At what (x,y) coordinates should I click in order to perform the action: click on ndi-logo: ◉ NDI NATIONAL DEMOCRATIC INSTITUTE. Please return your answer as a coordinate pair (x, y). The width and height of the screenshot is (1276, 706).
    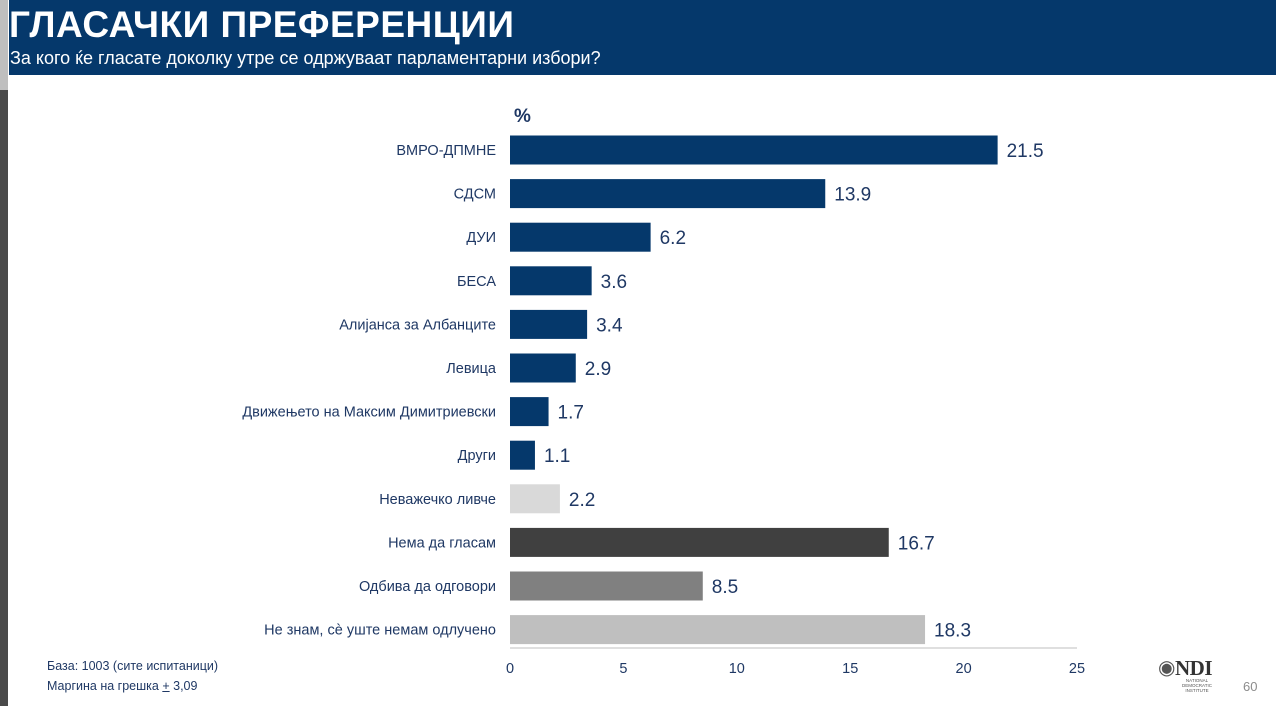
    Looking at the image, I should click on (1187, 676).